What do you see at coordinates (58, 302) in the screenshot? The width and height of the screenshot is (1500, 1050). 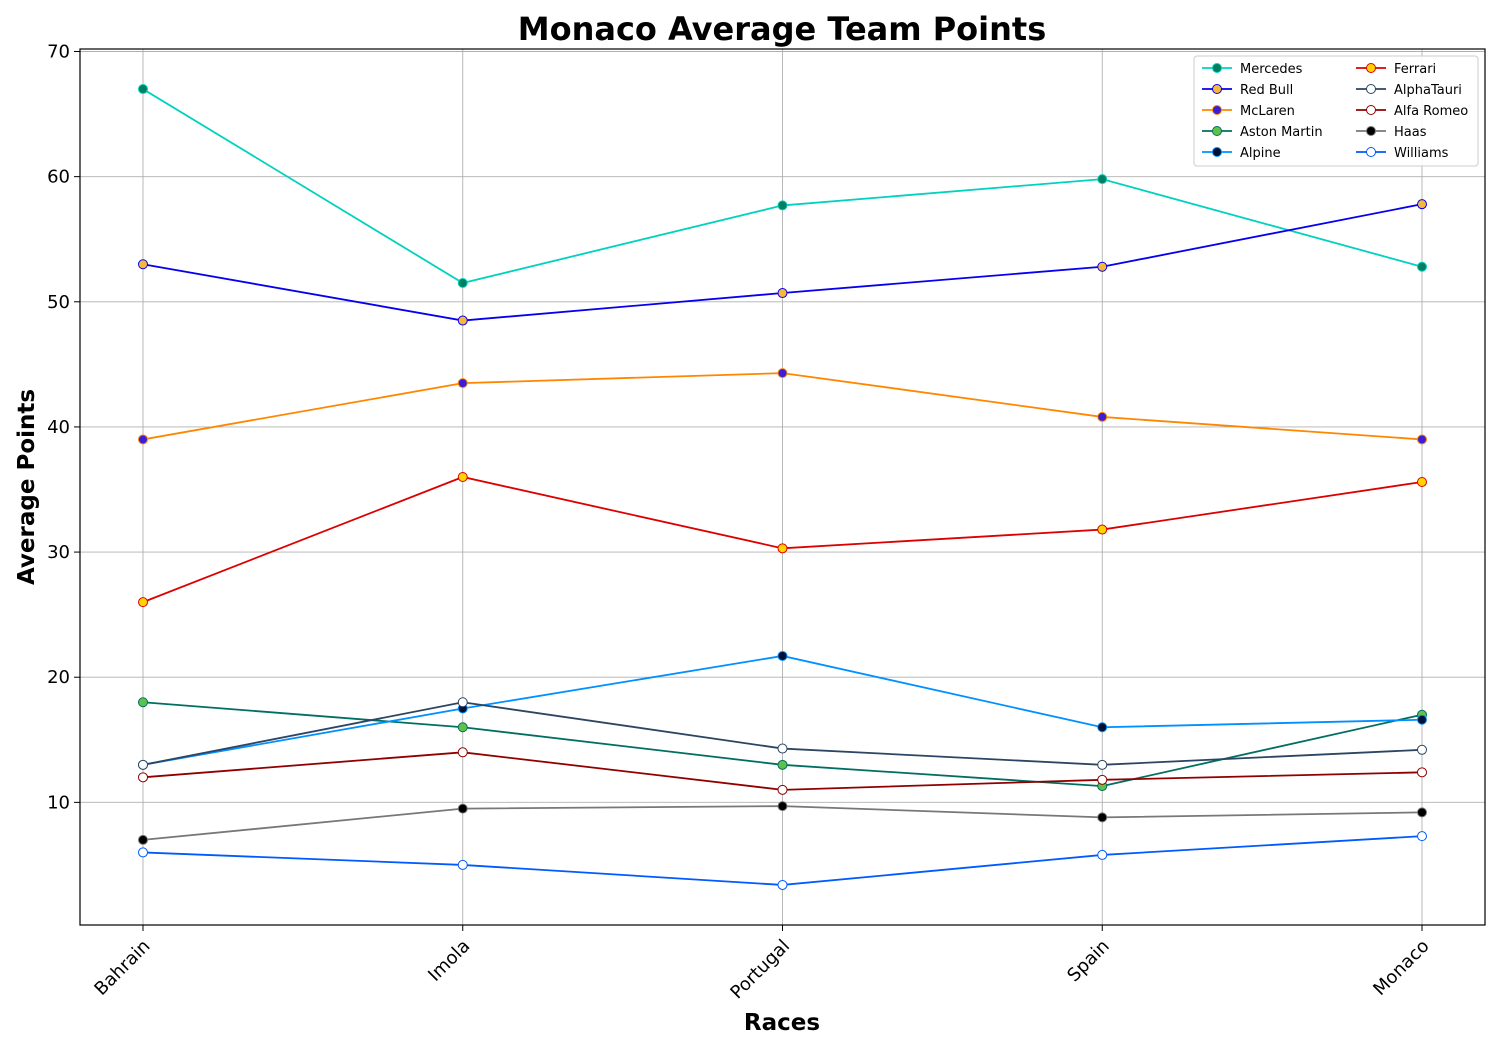 I see `y-tick-label: 50` at bounding box center [58, 302].